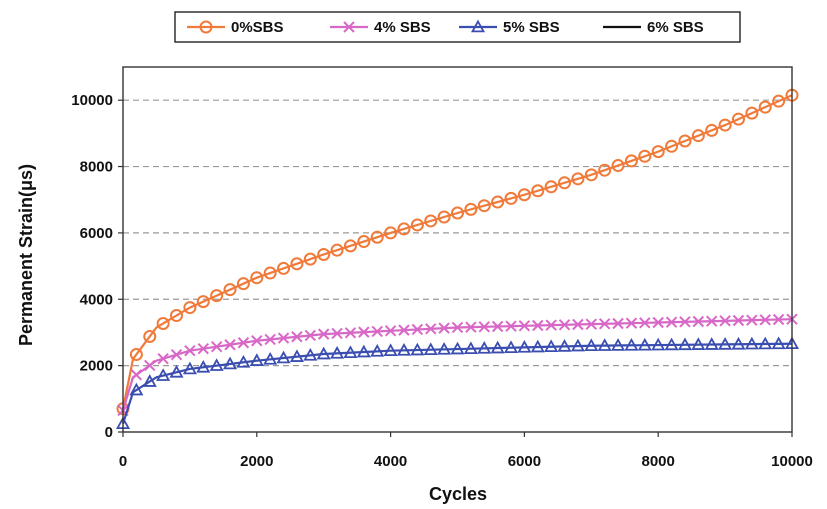 This screenshot has width=827, height=509. What do you see at coordinates (256, 461) in the screenshot?
I see `x-tick-label-2000: 2000` at bounding box center [256, 461].